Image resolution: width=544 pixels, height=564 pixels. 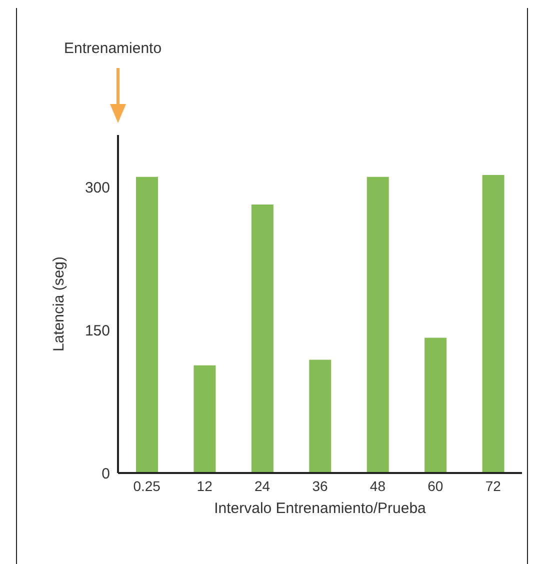 What do you see at coordinates (320, 508) in the screenshot?
I see `x-axis-title: Intervalo Entrenamiento/Prueba` at bounding box center [320, 508].